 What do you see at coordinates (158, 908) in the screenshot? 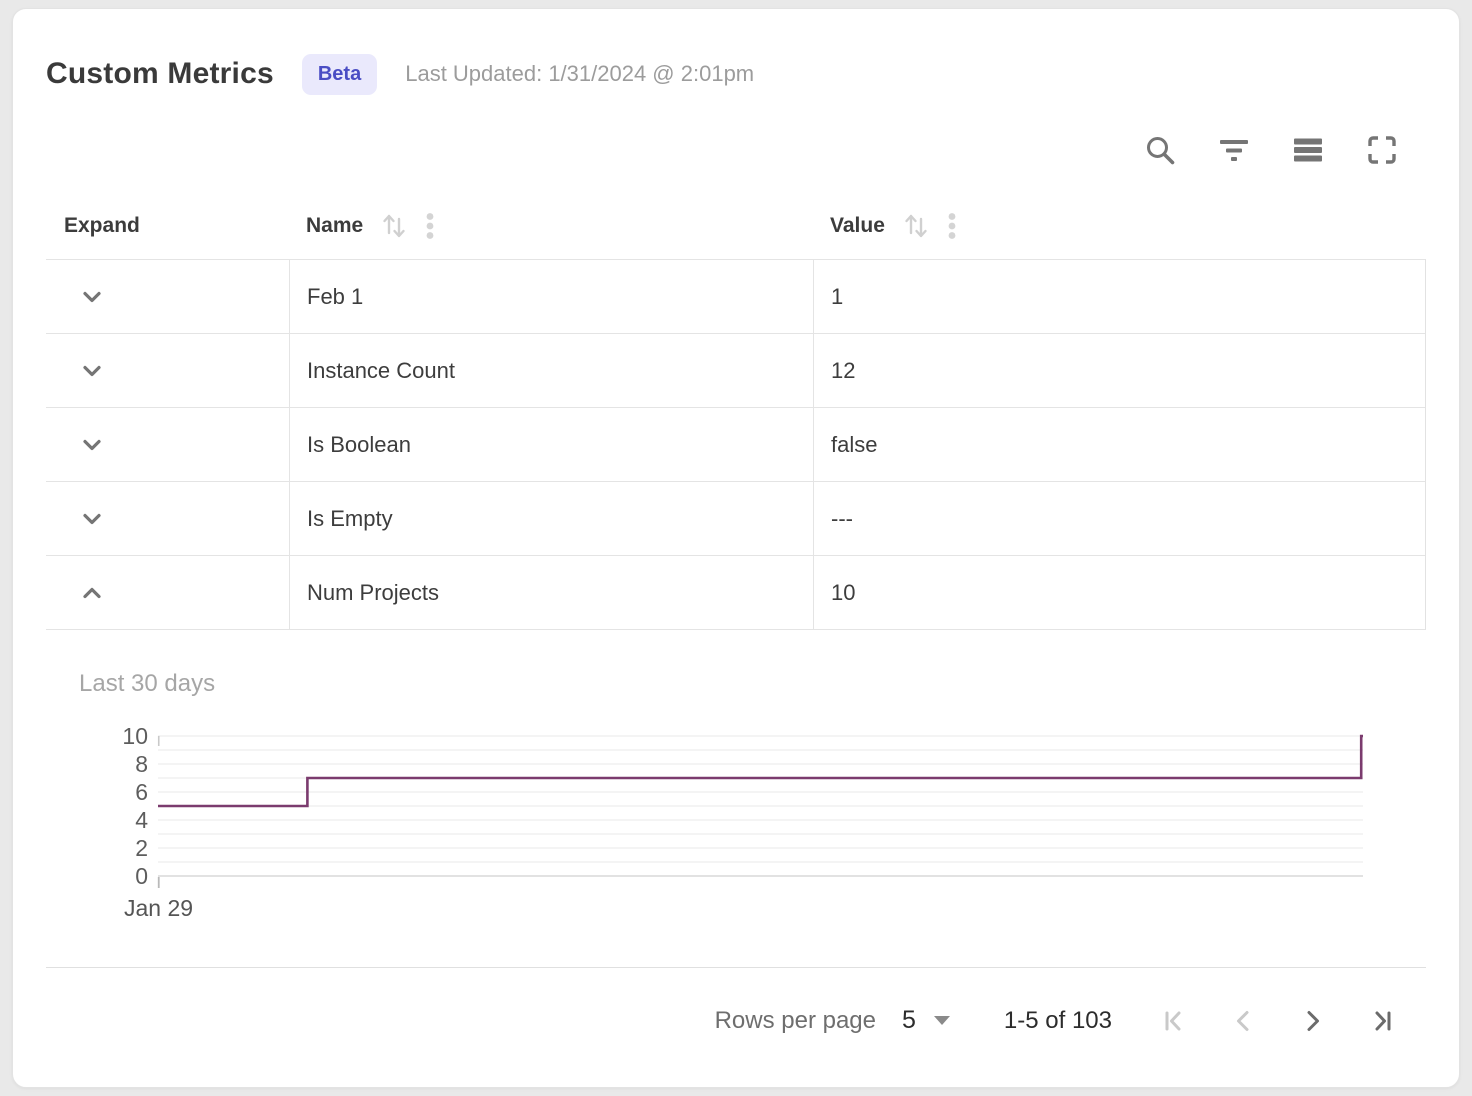
I see `x-tick-label: Jan 29` at bounding box center [158, 908].